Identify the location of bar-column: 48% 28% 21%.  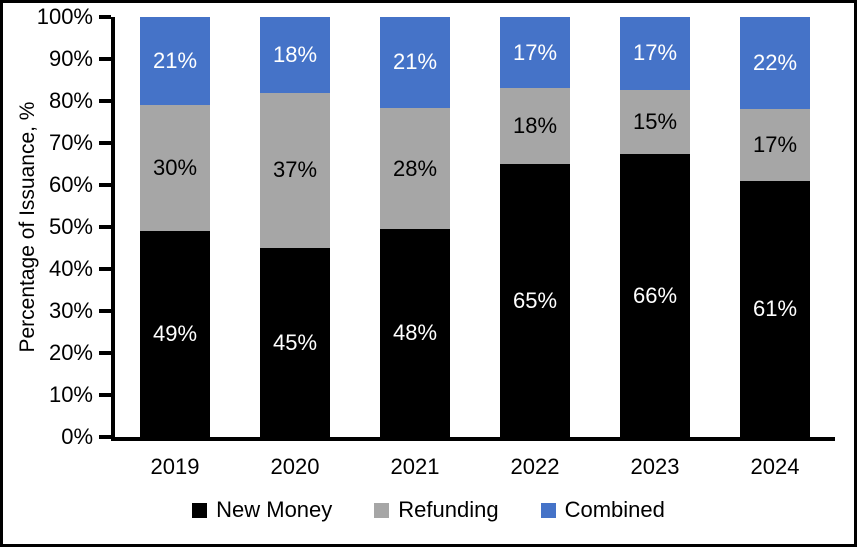
(415, 227).